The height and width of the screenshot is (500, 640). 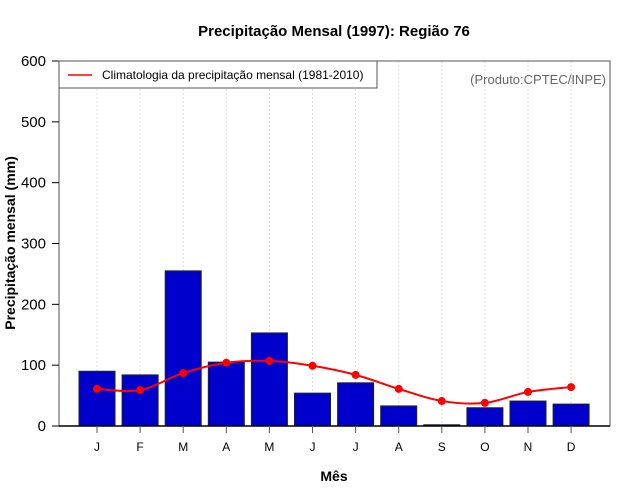 What do you see at coordinates (528, 447) in the screenshot?
I see `x-tick-label: N` at bounding box center [528, 447].